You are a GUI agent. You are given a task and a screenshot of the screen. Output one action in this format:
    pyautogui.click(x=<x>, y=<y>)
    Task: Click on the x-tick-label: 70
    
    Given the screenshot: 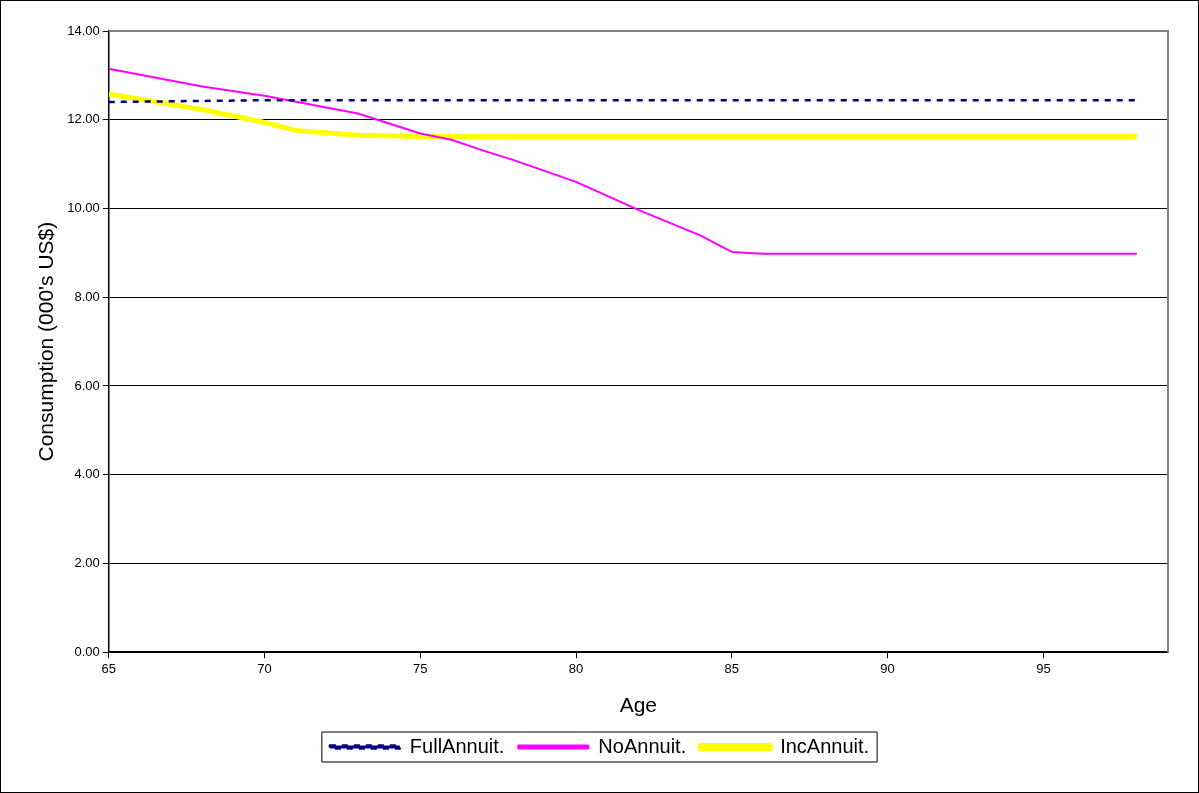 What is the action you would take?
    pyautogui.click(x=264, y=668)
    